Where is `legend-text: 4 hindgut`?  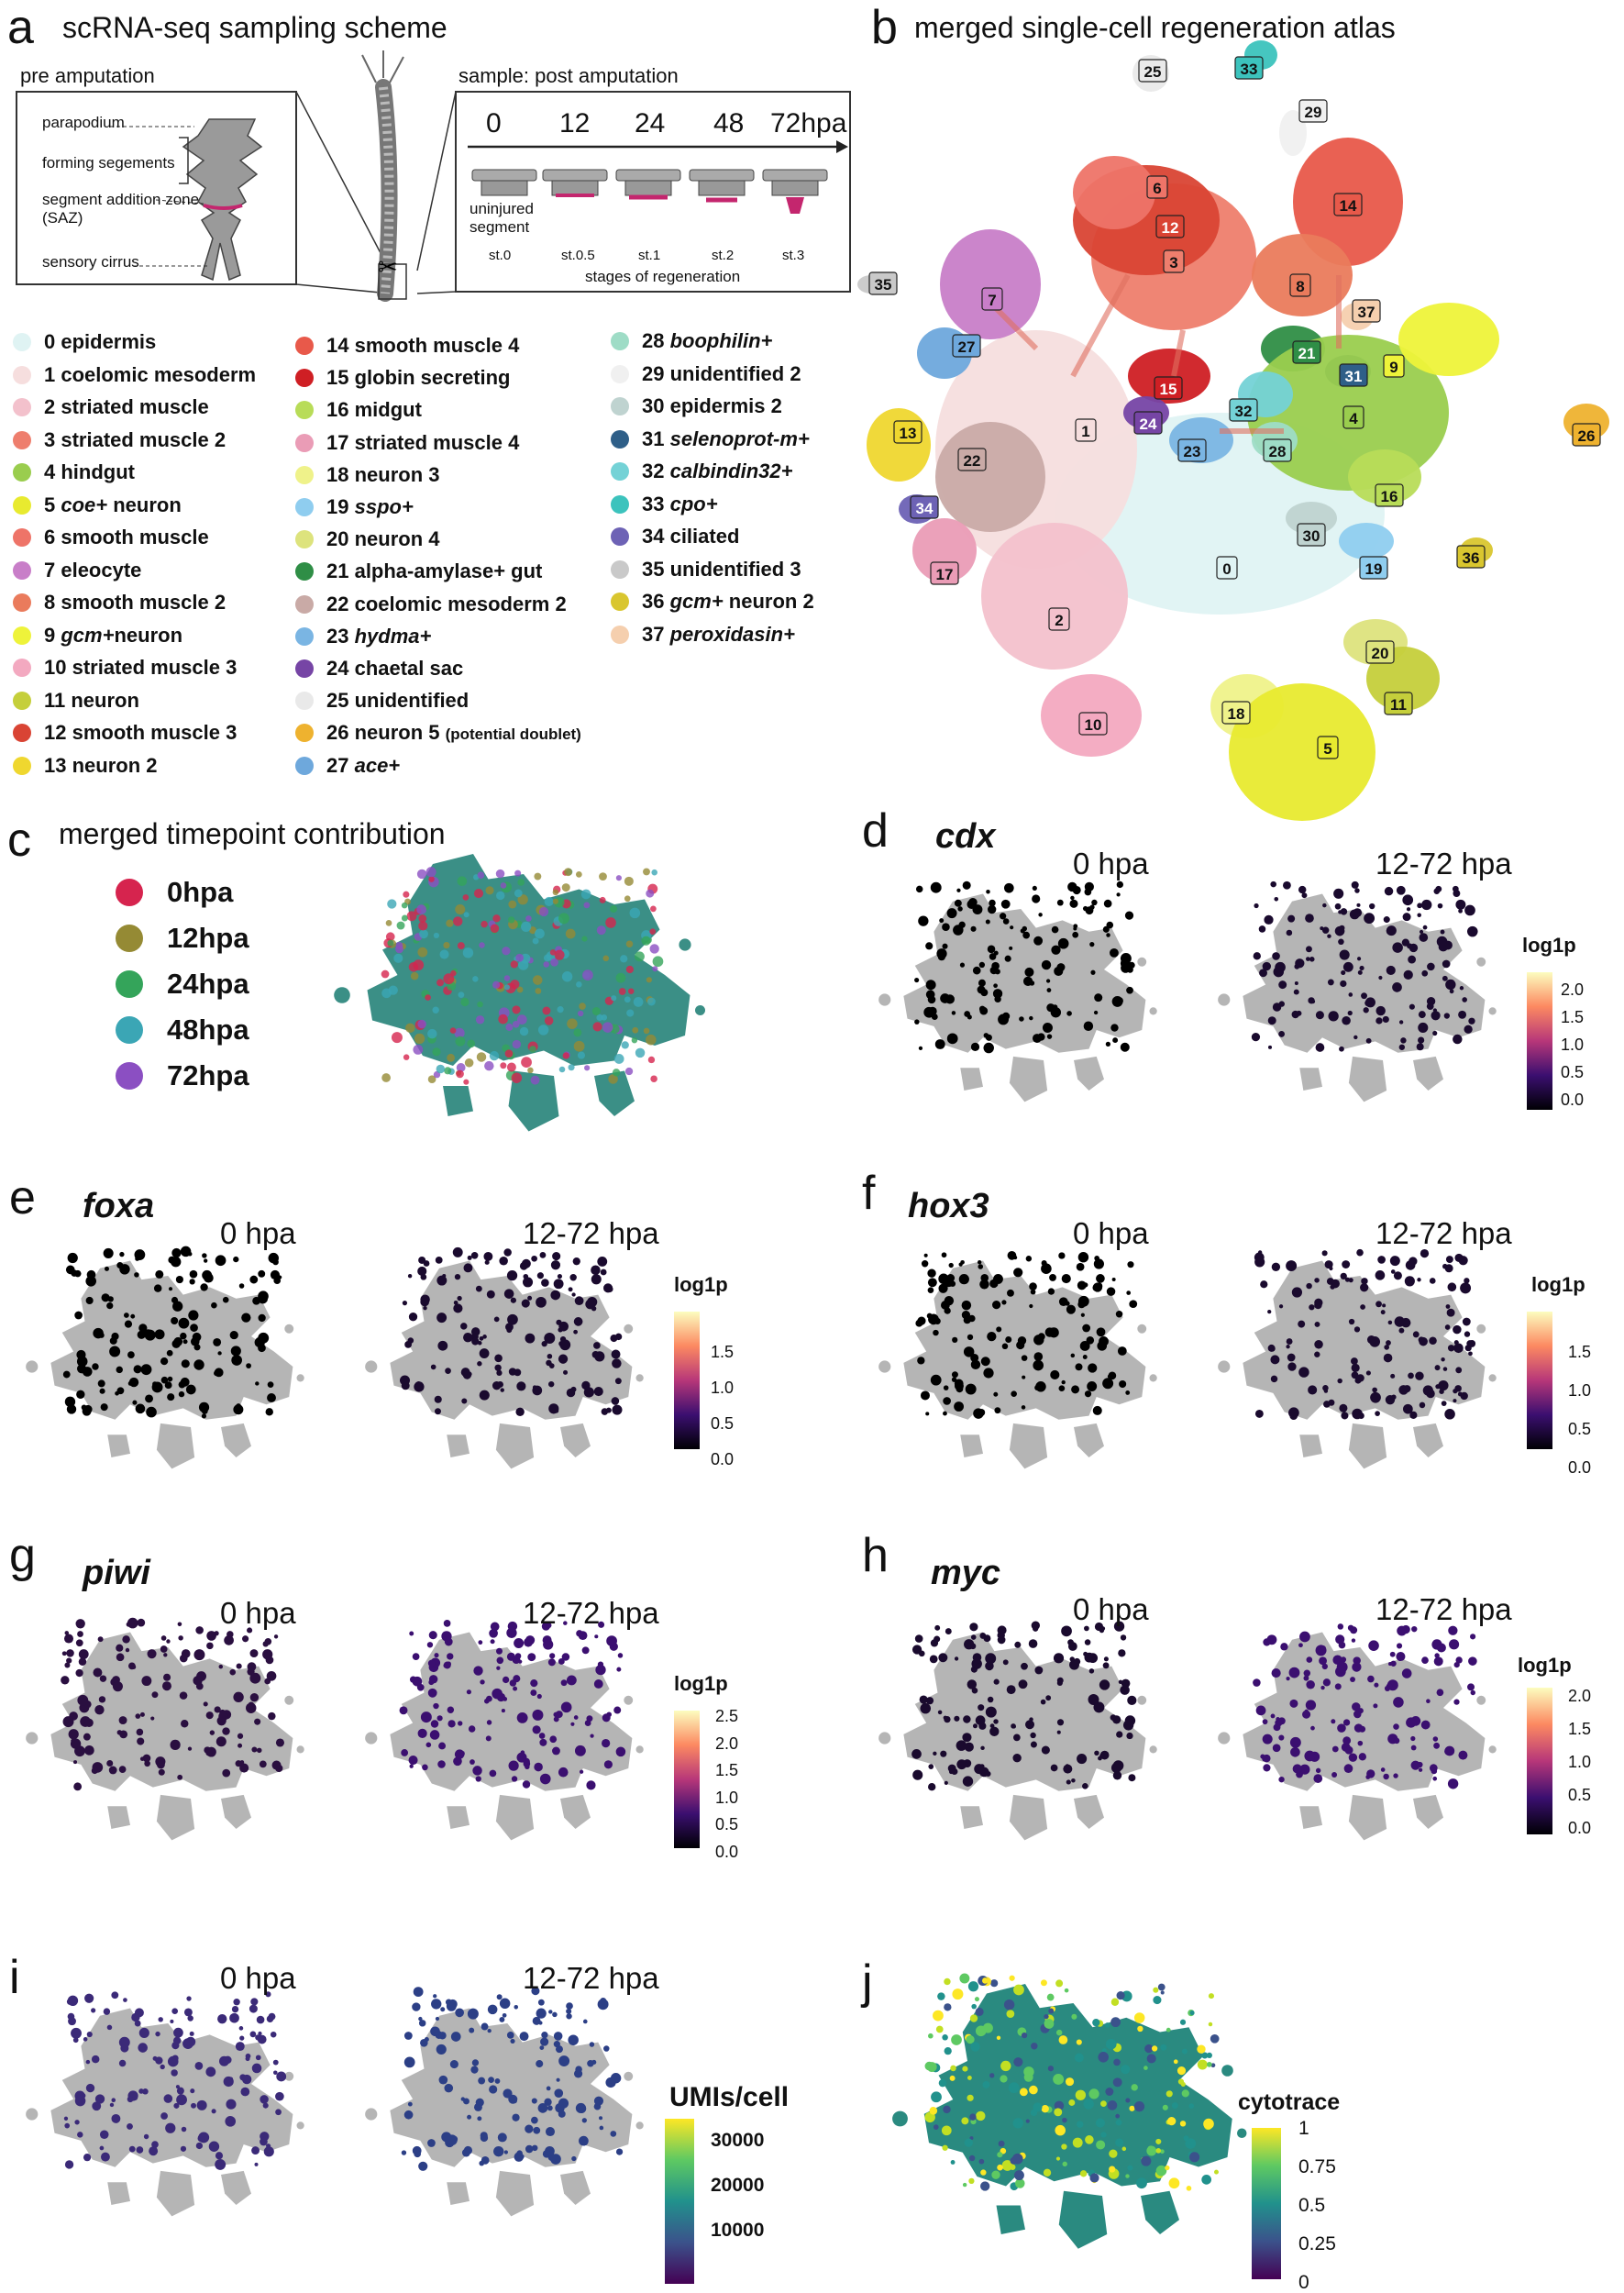
legend-text: 4 hindgut is located at coordinates (89, 471).